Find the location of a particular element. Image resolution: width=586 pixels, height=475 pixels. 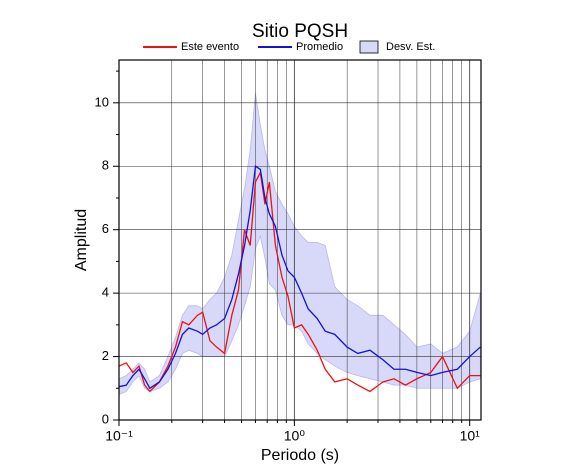

y-tick-label: 8 is located at coordinates (105, 165).